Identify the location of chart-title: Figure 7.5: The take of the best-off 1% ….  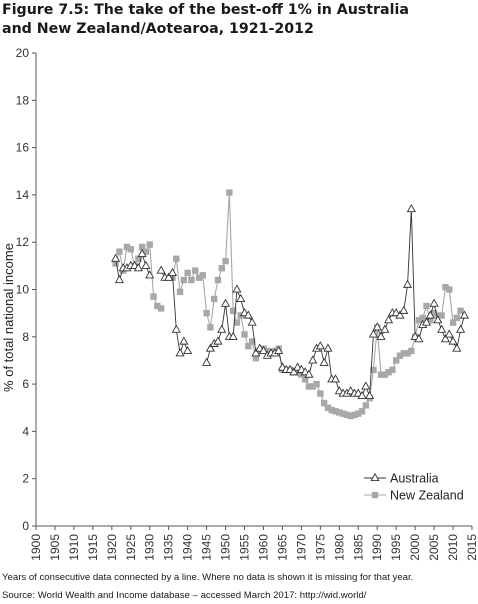
(239, 20).